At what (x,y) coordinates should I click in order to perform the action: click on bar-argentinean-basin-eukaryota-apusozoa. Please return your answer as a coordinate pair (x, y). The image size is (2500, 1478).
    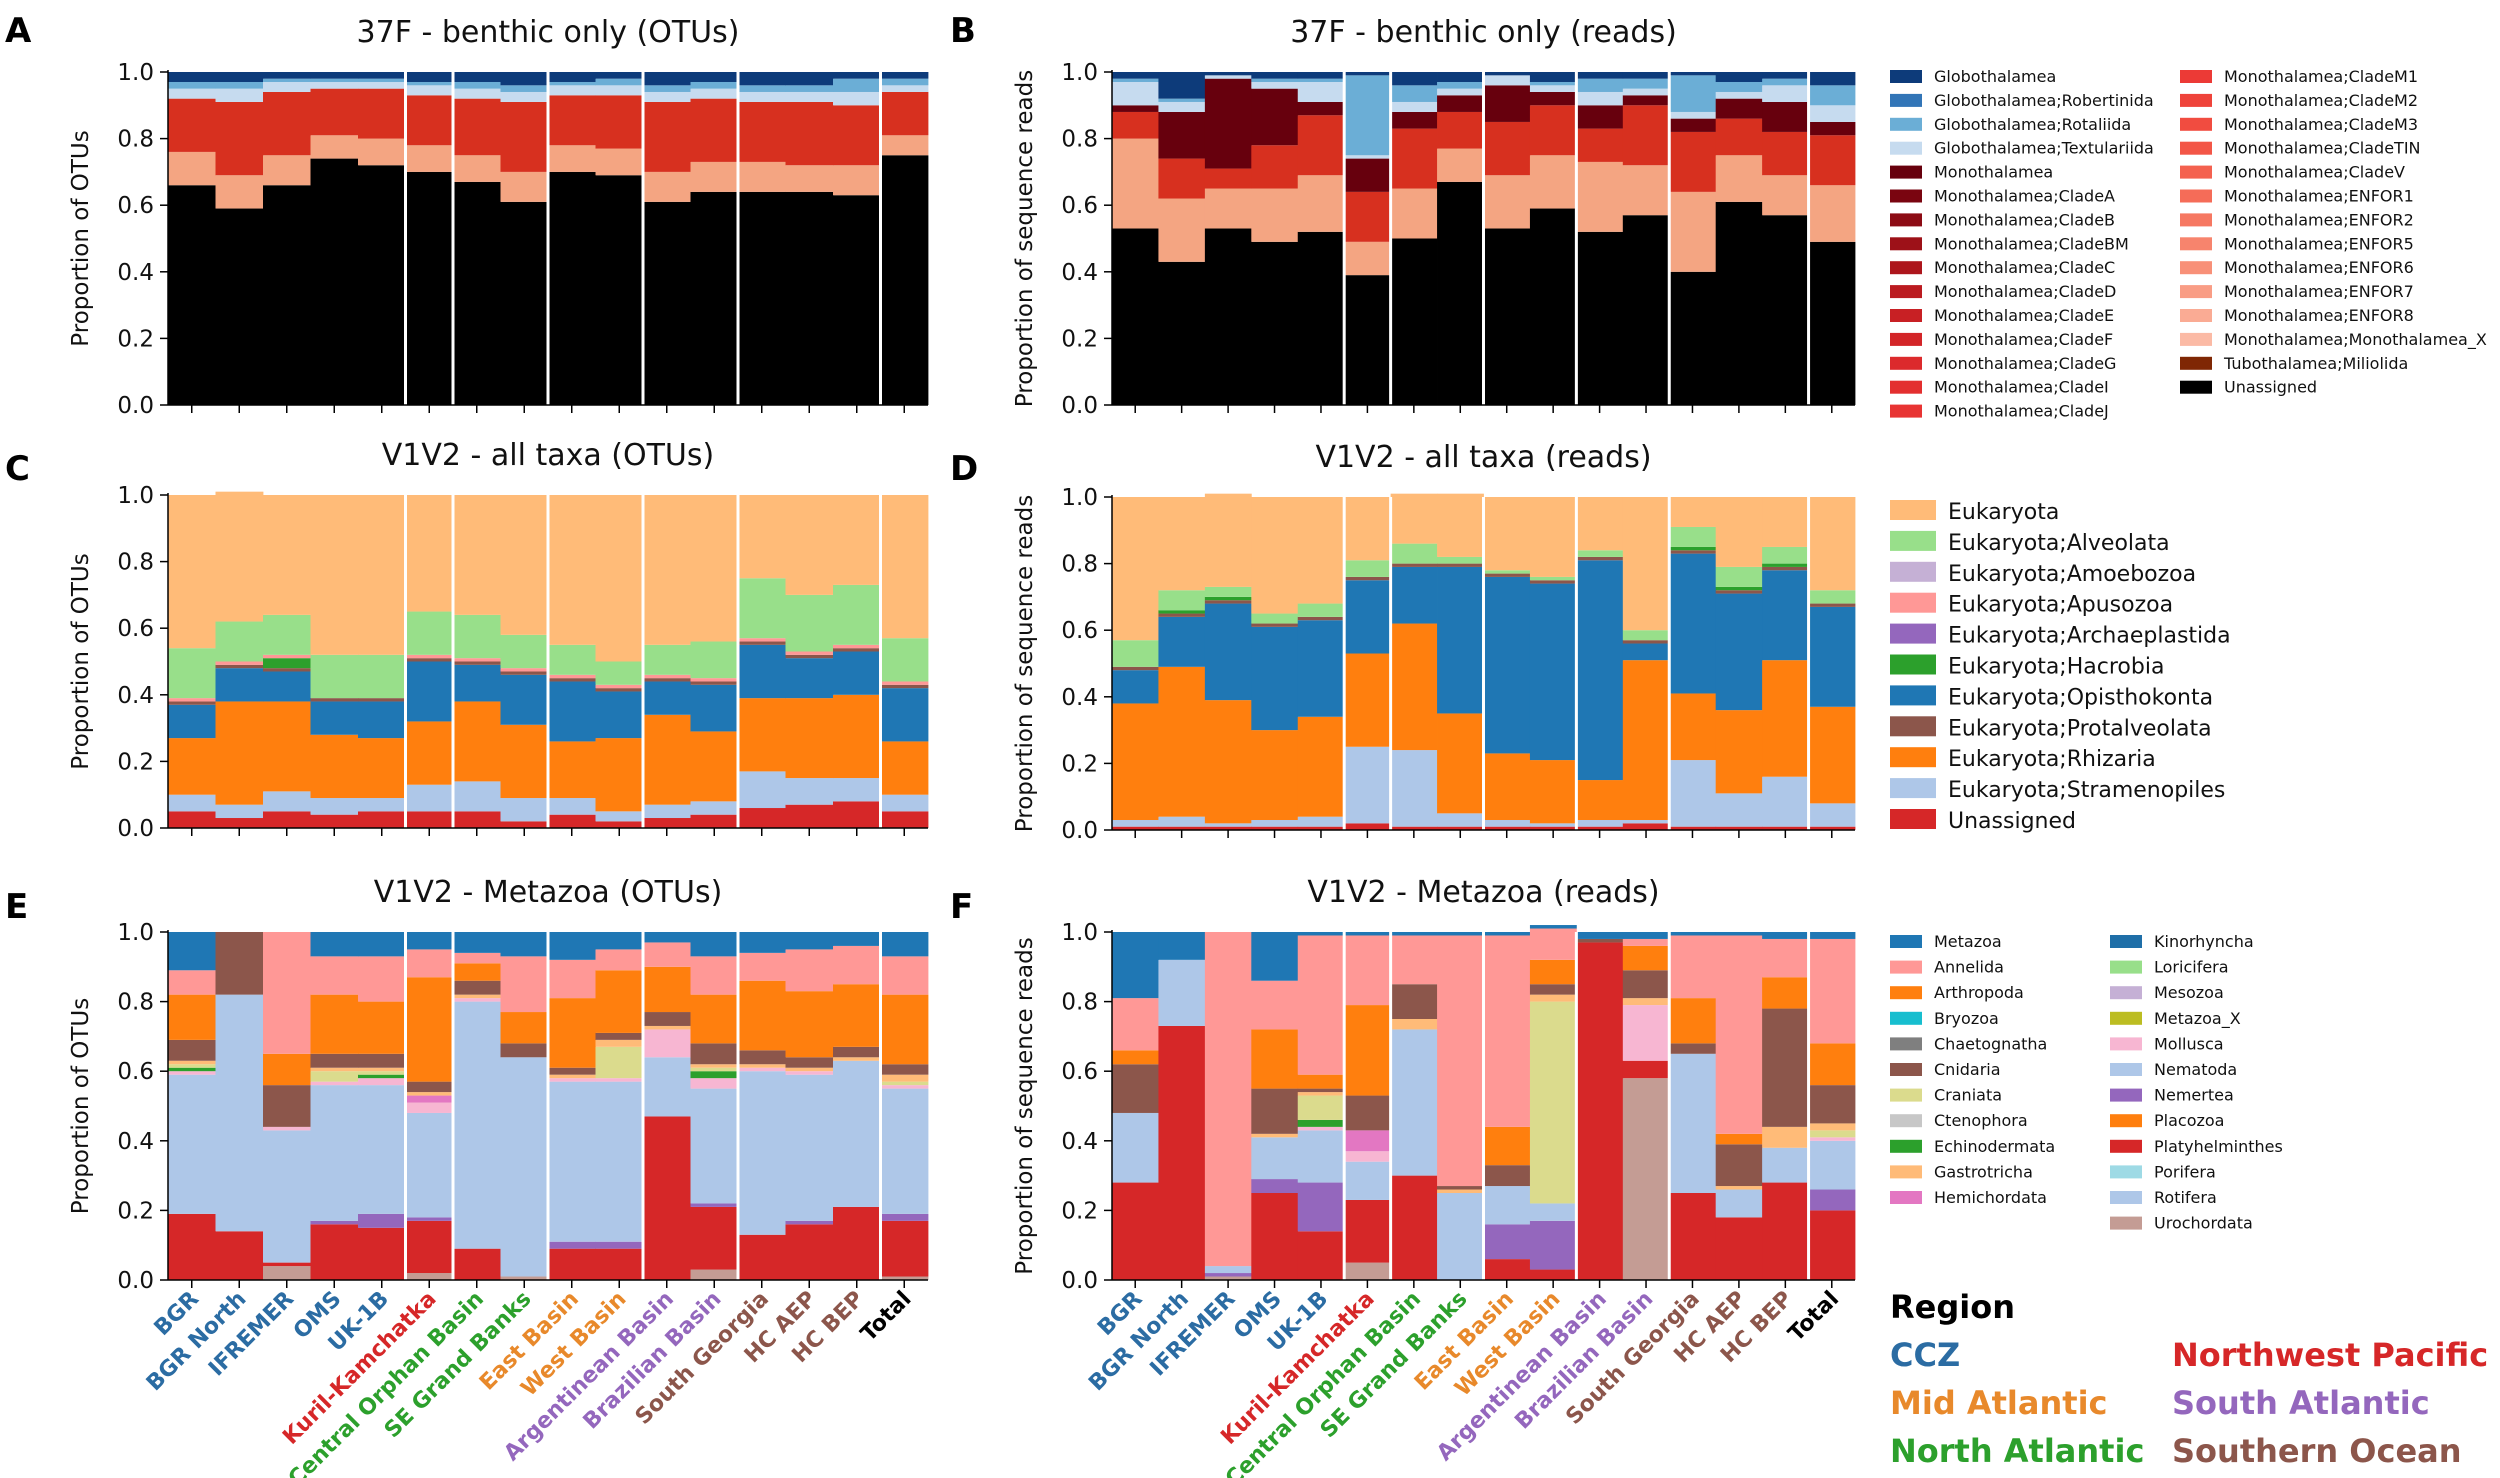
    Looking at the image, I should click on (667, 676).